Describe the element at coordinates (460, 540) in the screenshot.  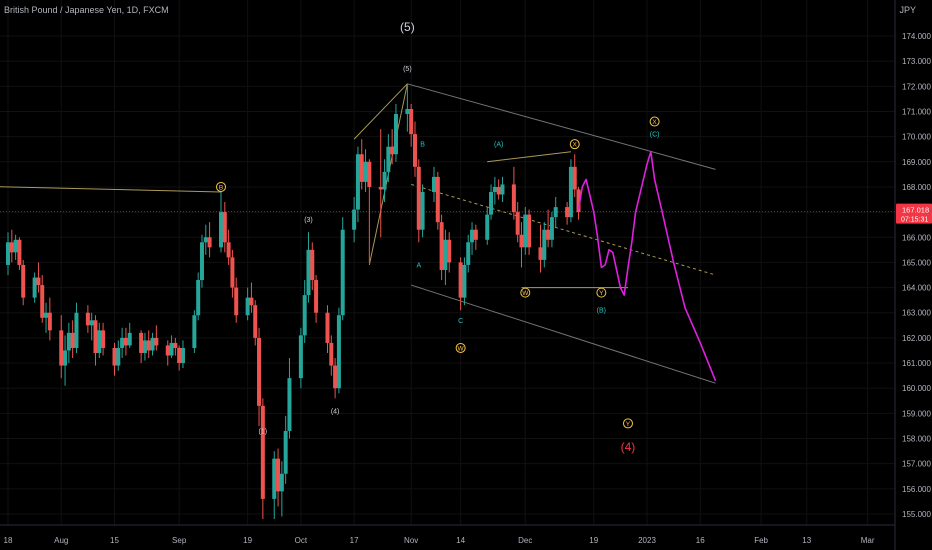
I see `x-tick-label: 14` at that location.